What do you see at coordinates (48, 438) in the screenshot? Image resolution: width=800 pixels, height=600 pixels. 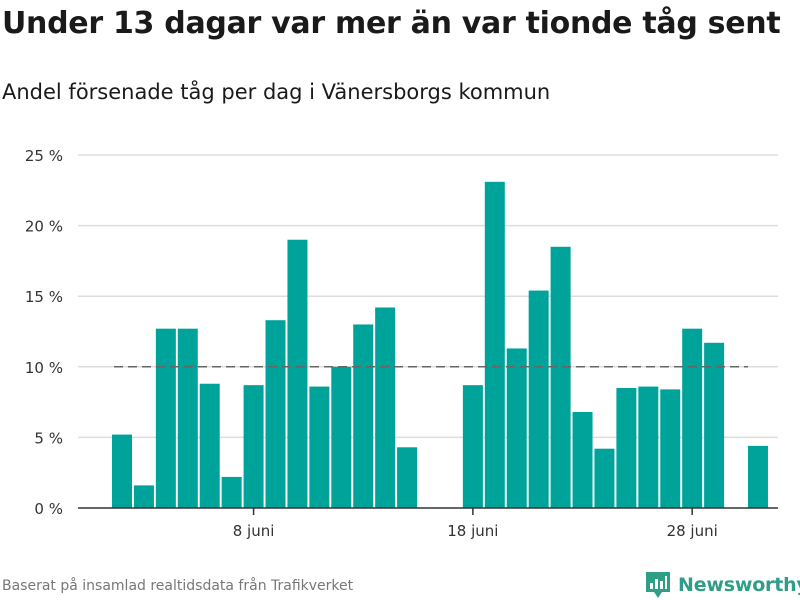 I see `y-tick-label: 5 %` at bounding box center [48, 438].